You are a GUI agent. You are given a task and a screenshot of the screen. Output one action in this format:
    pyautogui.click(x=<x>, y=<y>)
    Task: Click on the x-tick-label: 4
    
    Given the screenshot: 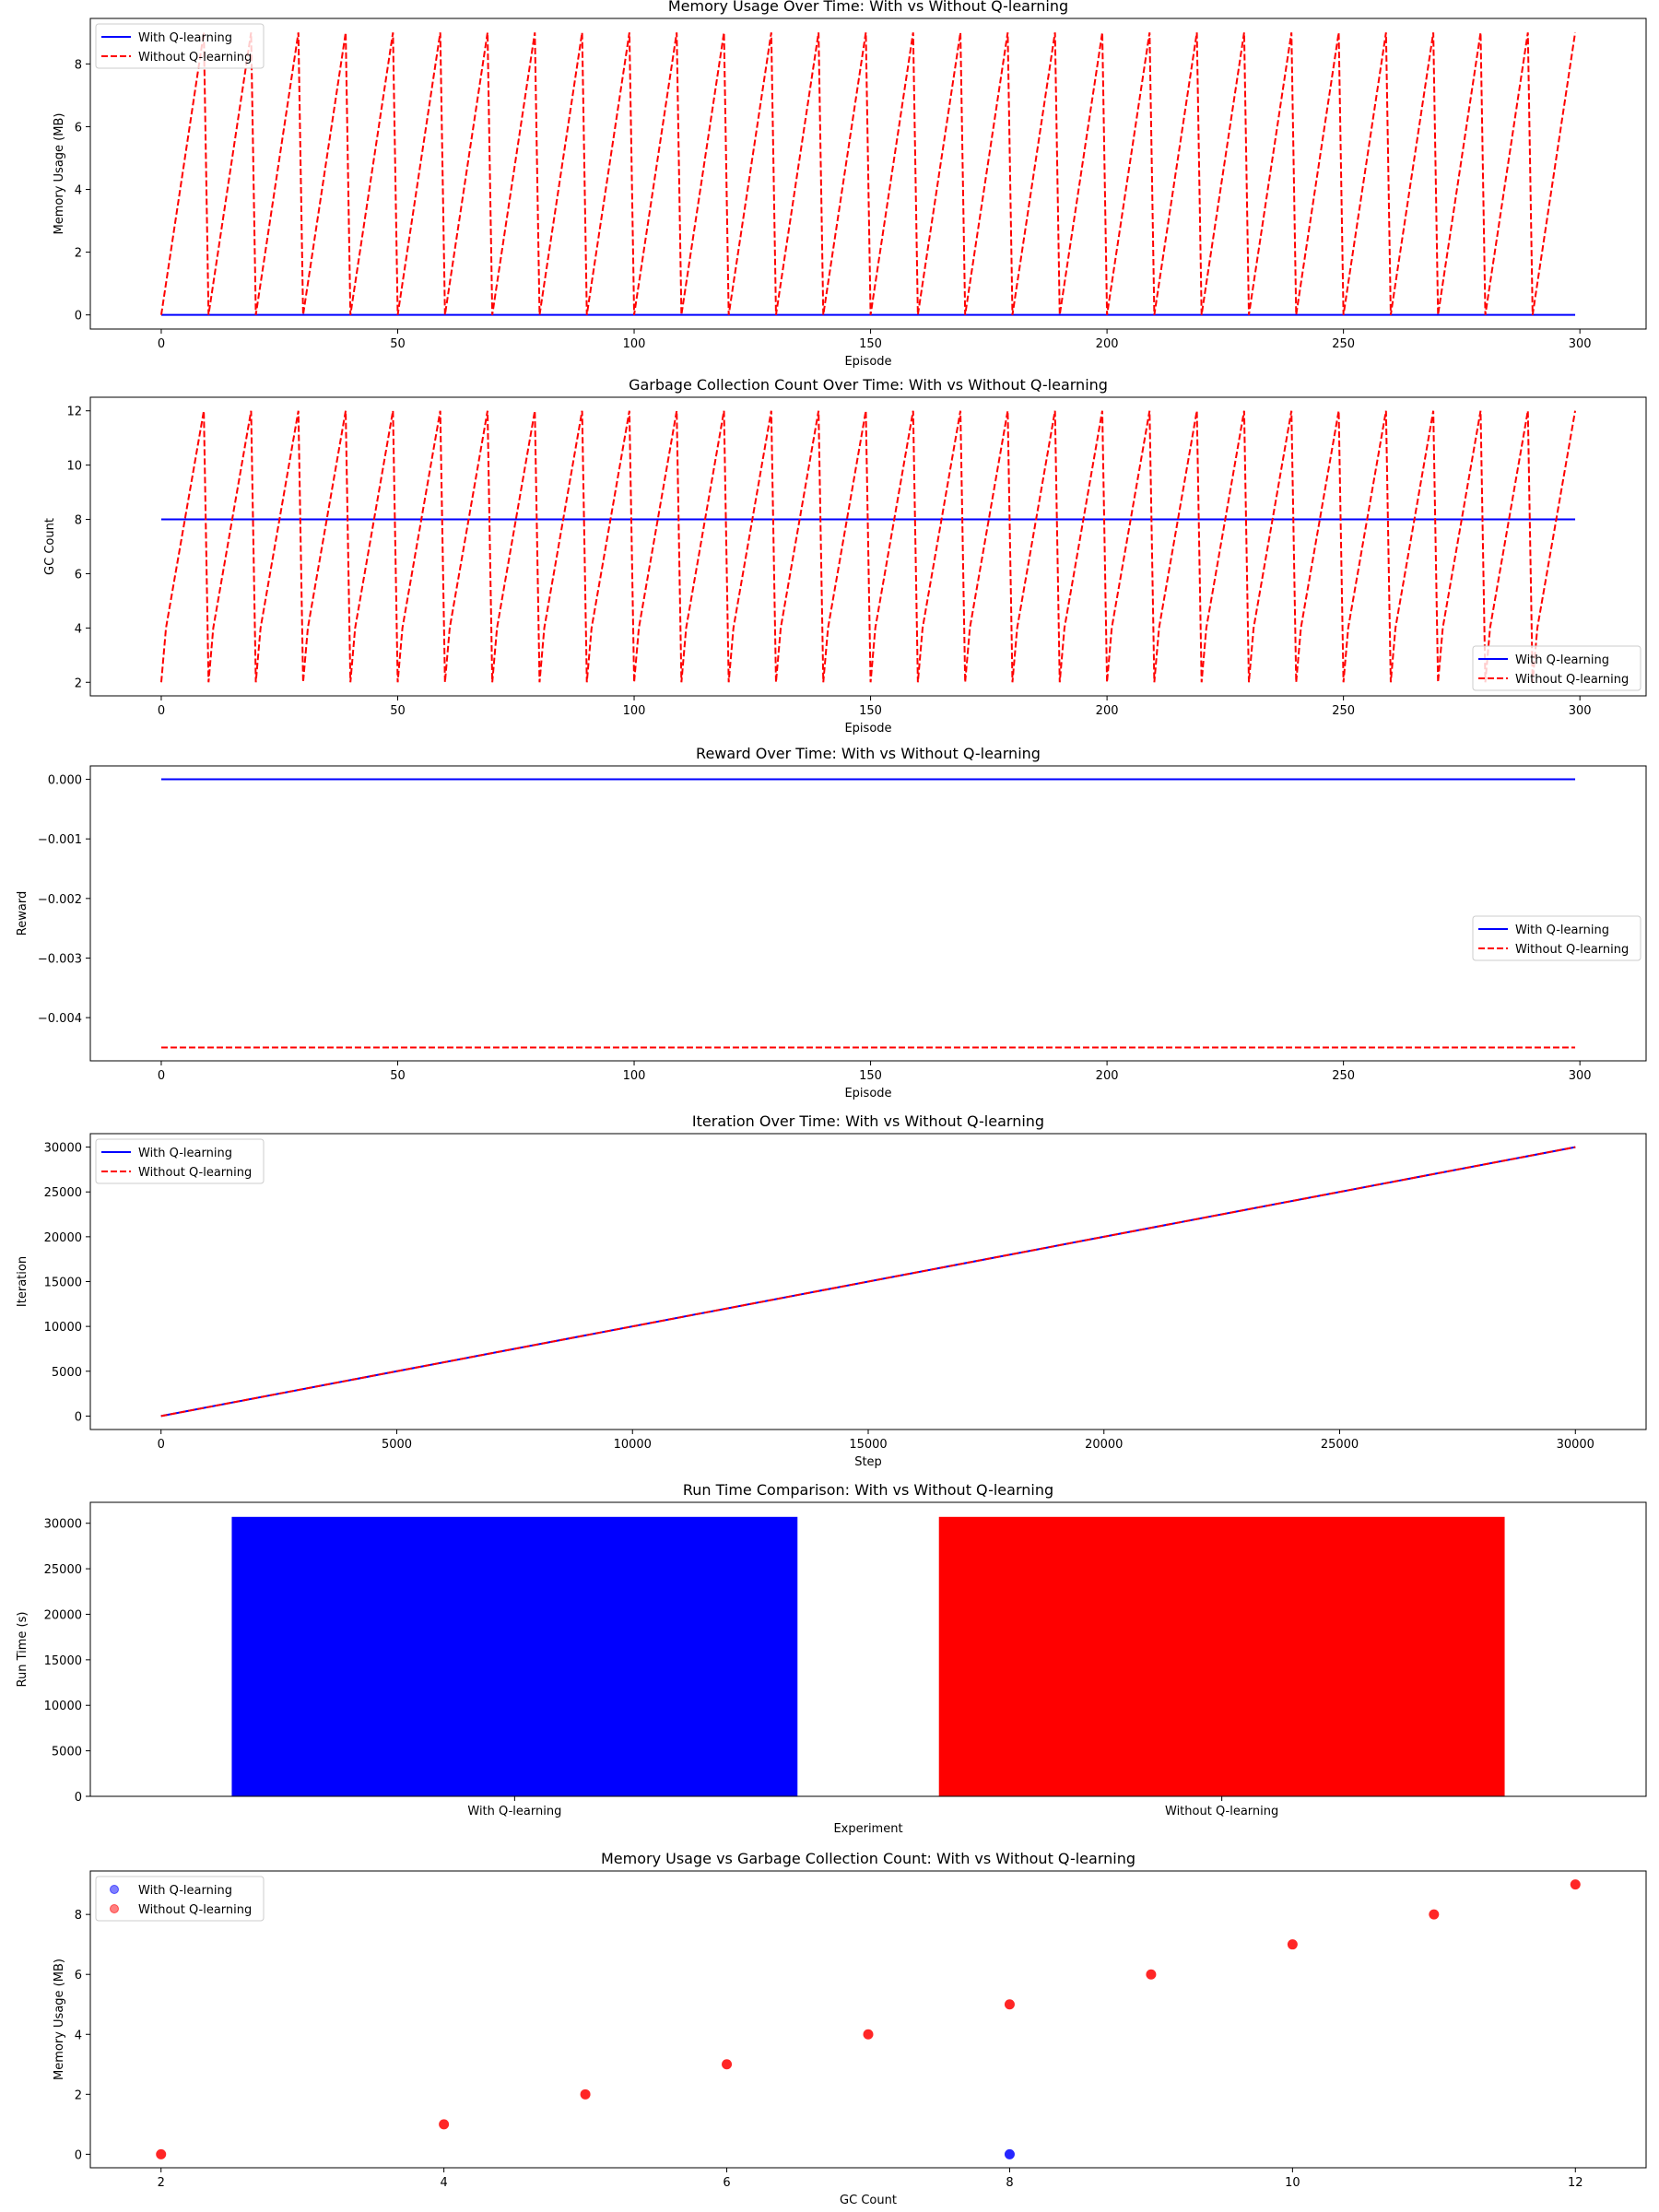 What is the action you would take?
    pyautogui.click(x=443, y=2183)
    